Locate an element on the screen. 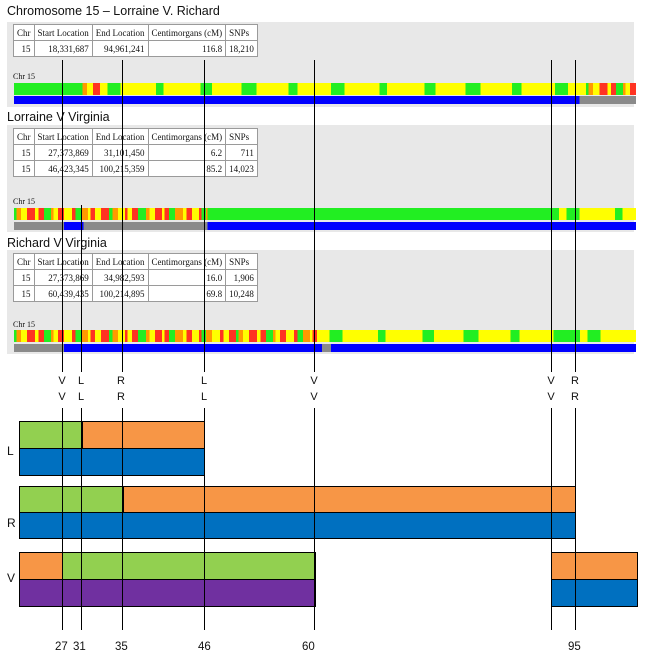  cell: 31,101,450 is located at coordinates (120, 152).